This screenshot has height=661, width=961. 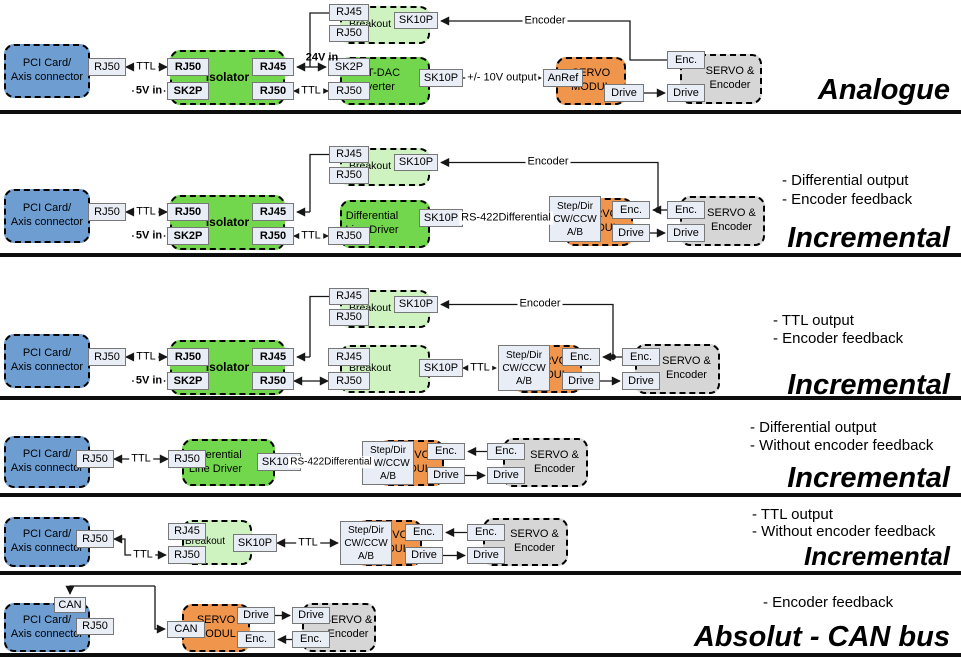 I want to click on port-enc-modul-s6: Enc., so click(x=256, y=639).